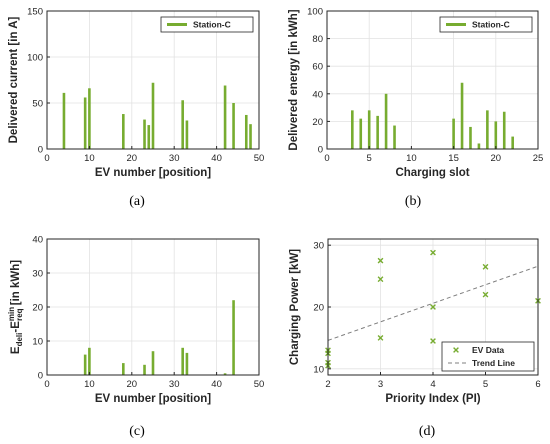  What do you see at coordinates (295, 307) in the screenshot?
I see `y-axis-label: Charging Power [kW]` at bounding box center [295, 307].